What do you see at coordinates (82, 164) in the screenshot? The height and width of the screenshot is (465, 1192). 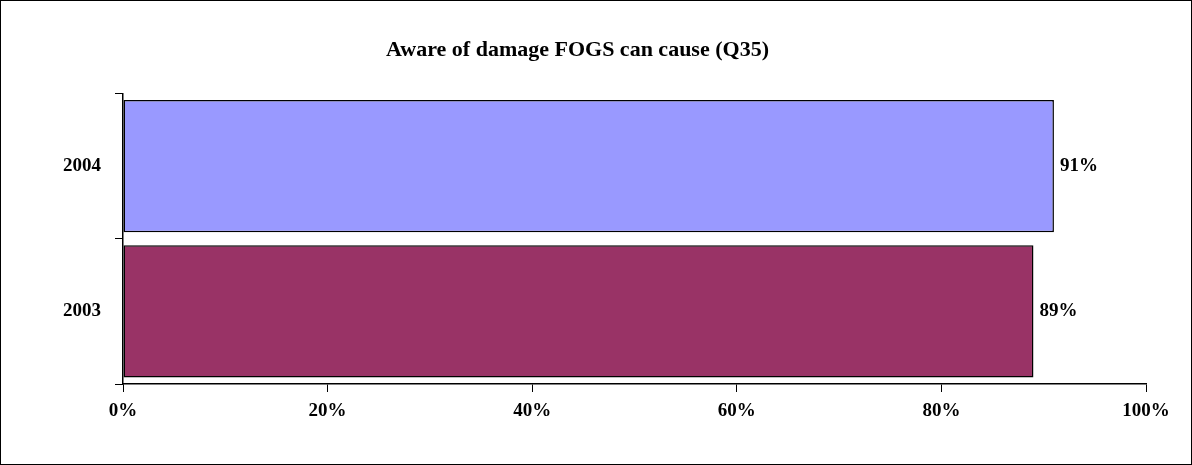 I see `y-tick-label: 2004` at bounding box center [82, 164].